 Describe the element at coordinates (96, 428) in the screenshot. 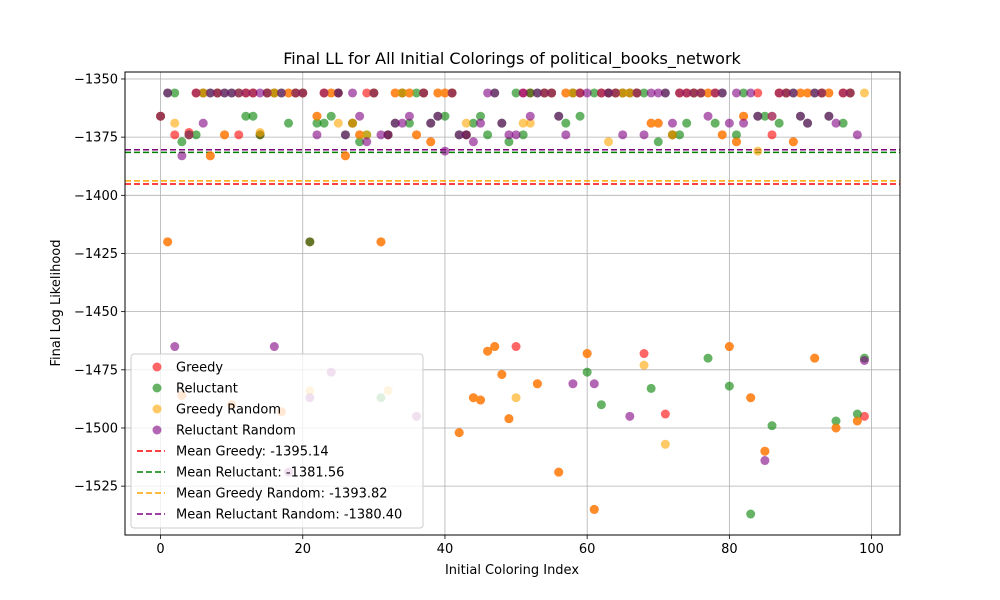

I see `y-tick-label: −1500` at that location.